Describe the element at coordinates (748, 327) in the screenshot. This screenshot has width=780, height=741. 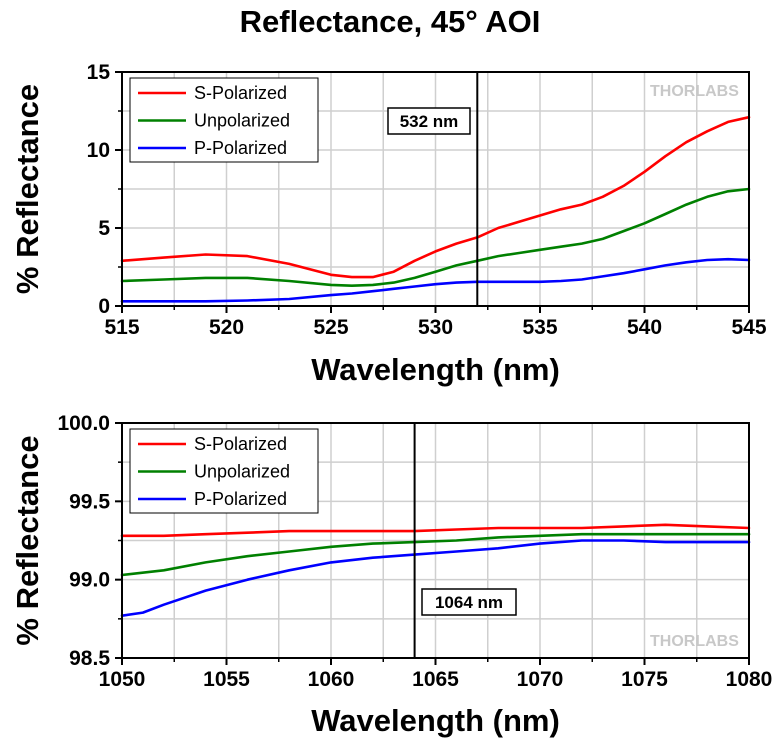
I see `x-tick-label: 545` at that location.